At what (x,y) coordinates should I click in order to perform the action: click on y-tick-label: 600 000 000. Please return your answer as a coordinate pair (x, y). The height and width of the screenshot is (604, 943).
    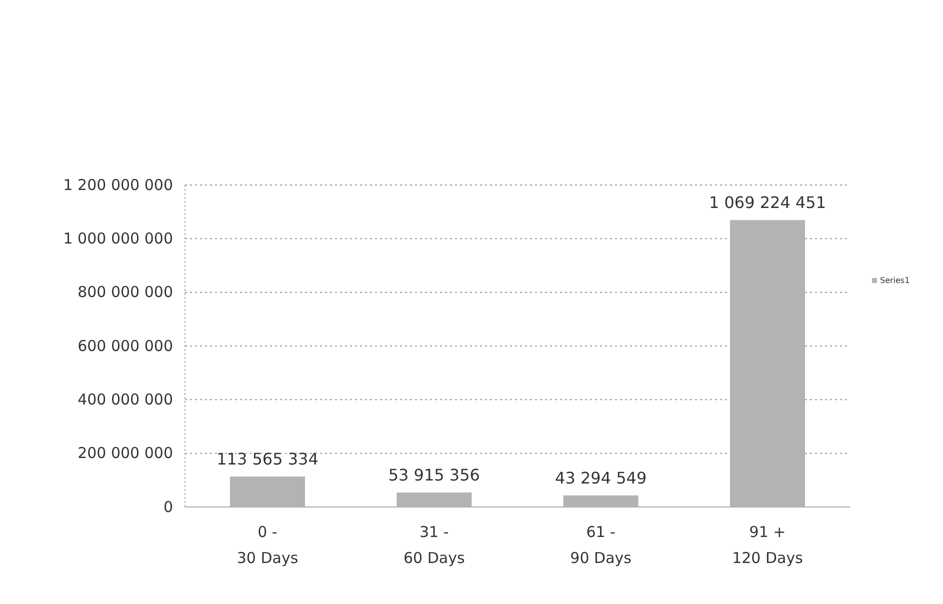
    Looking at the image, I should click on (125, 345).